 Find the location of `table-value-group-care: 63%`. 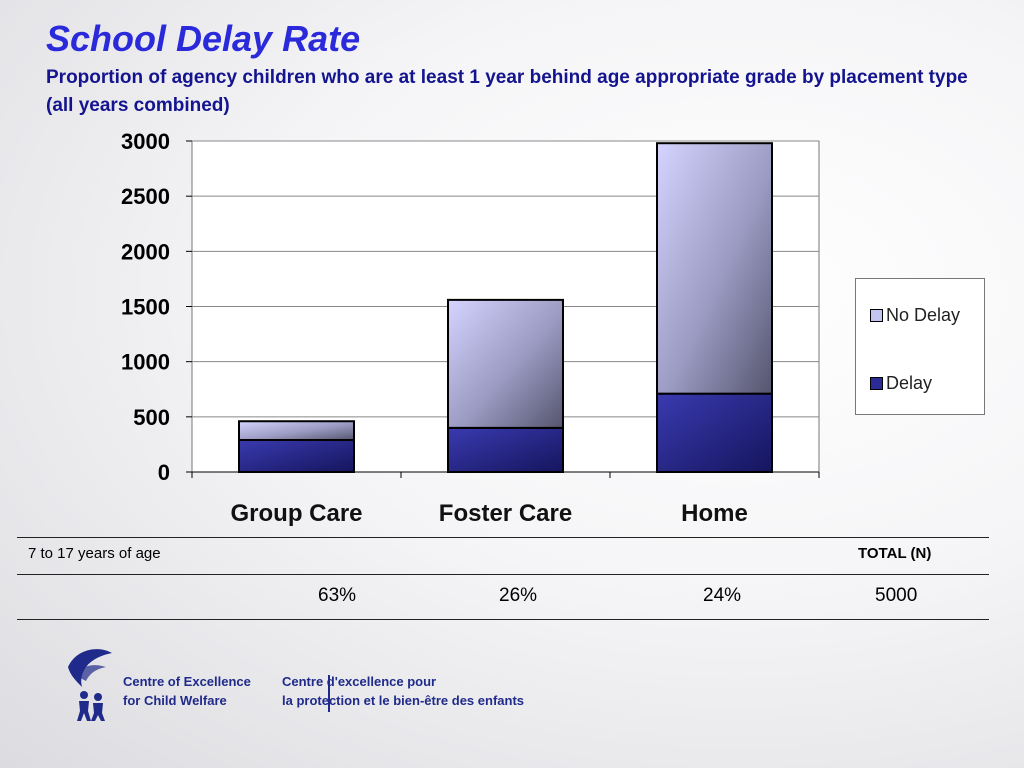

table-value-group-care: 63% is located at coordinates (337, 595).